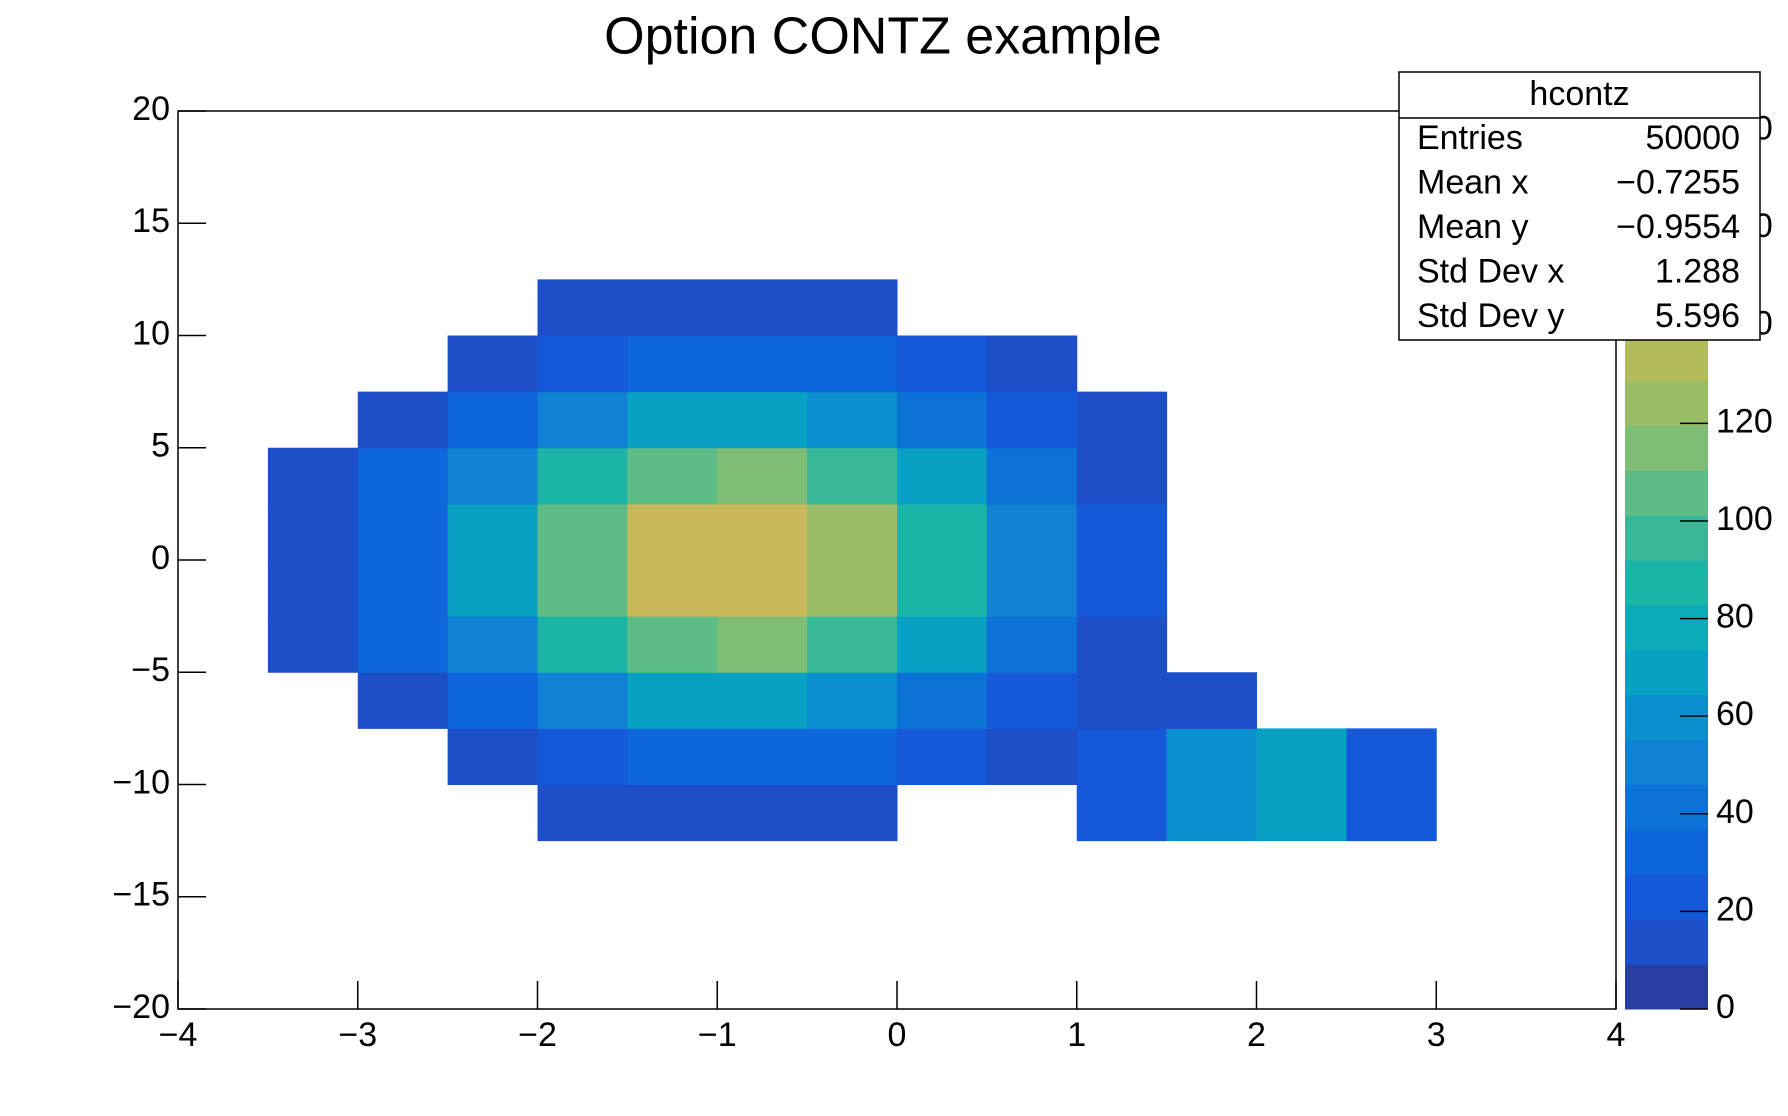 The width and height of the screenshot is (1788, 1116). What do you see at coordinates (717, 1035) in the screenshot?
I see `x-tick-label: −1` at bounding box center [717, 1035].